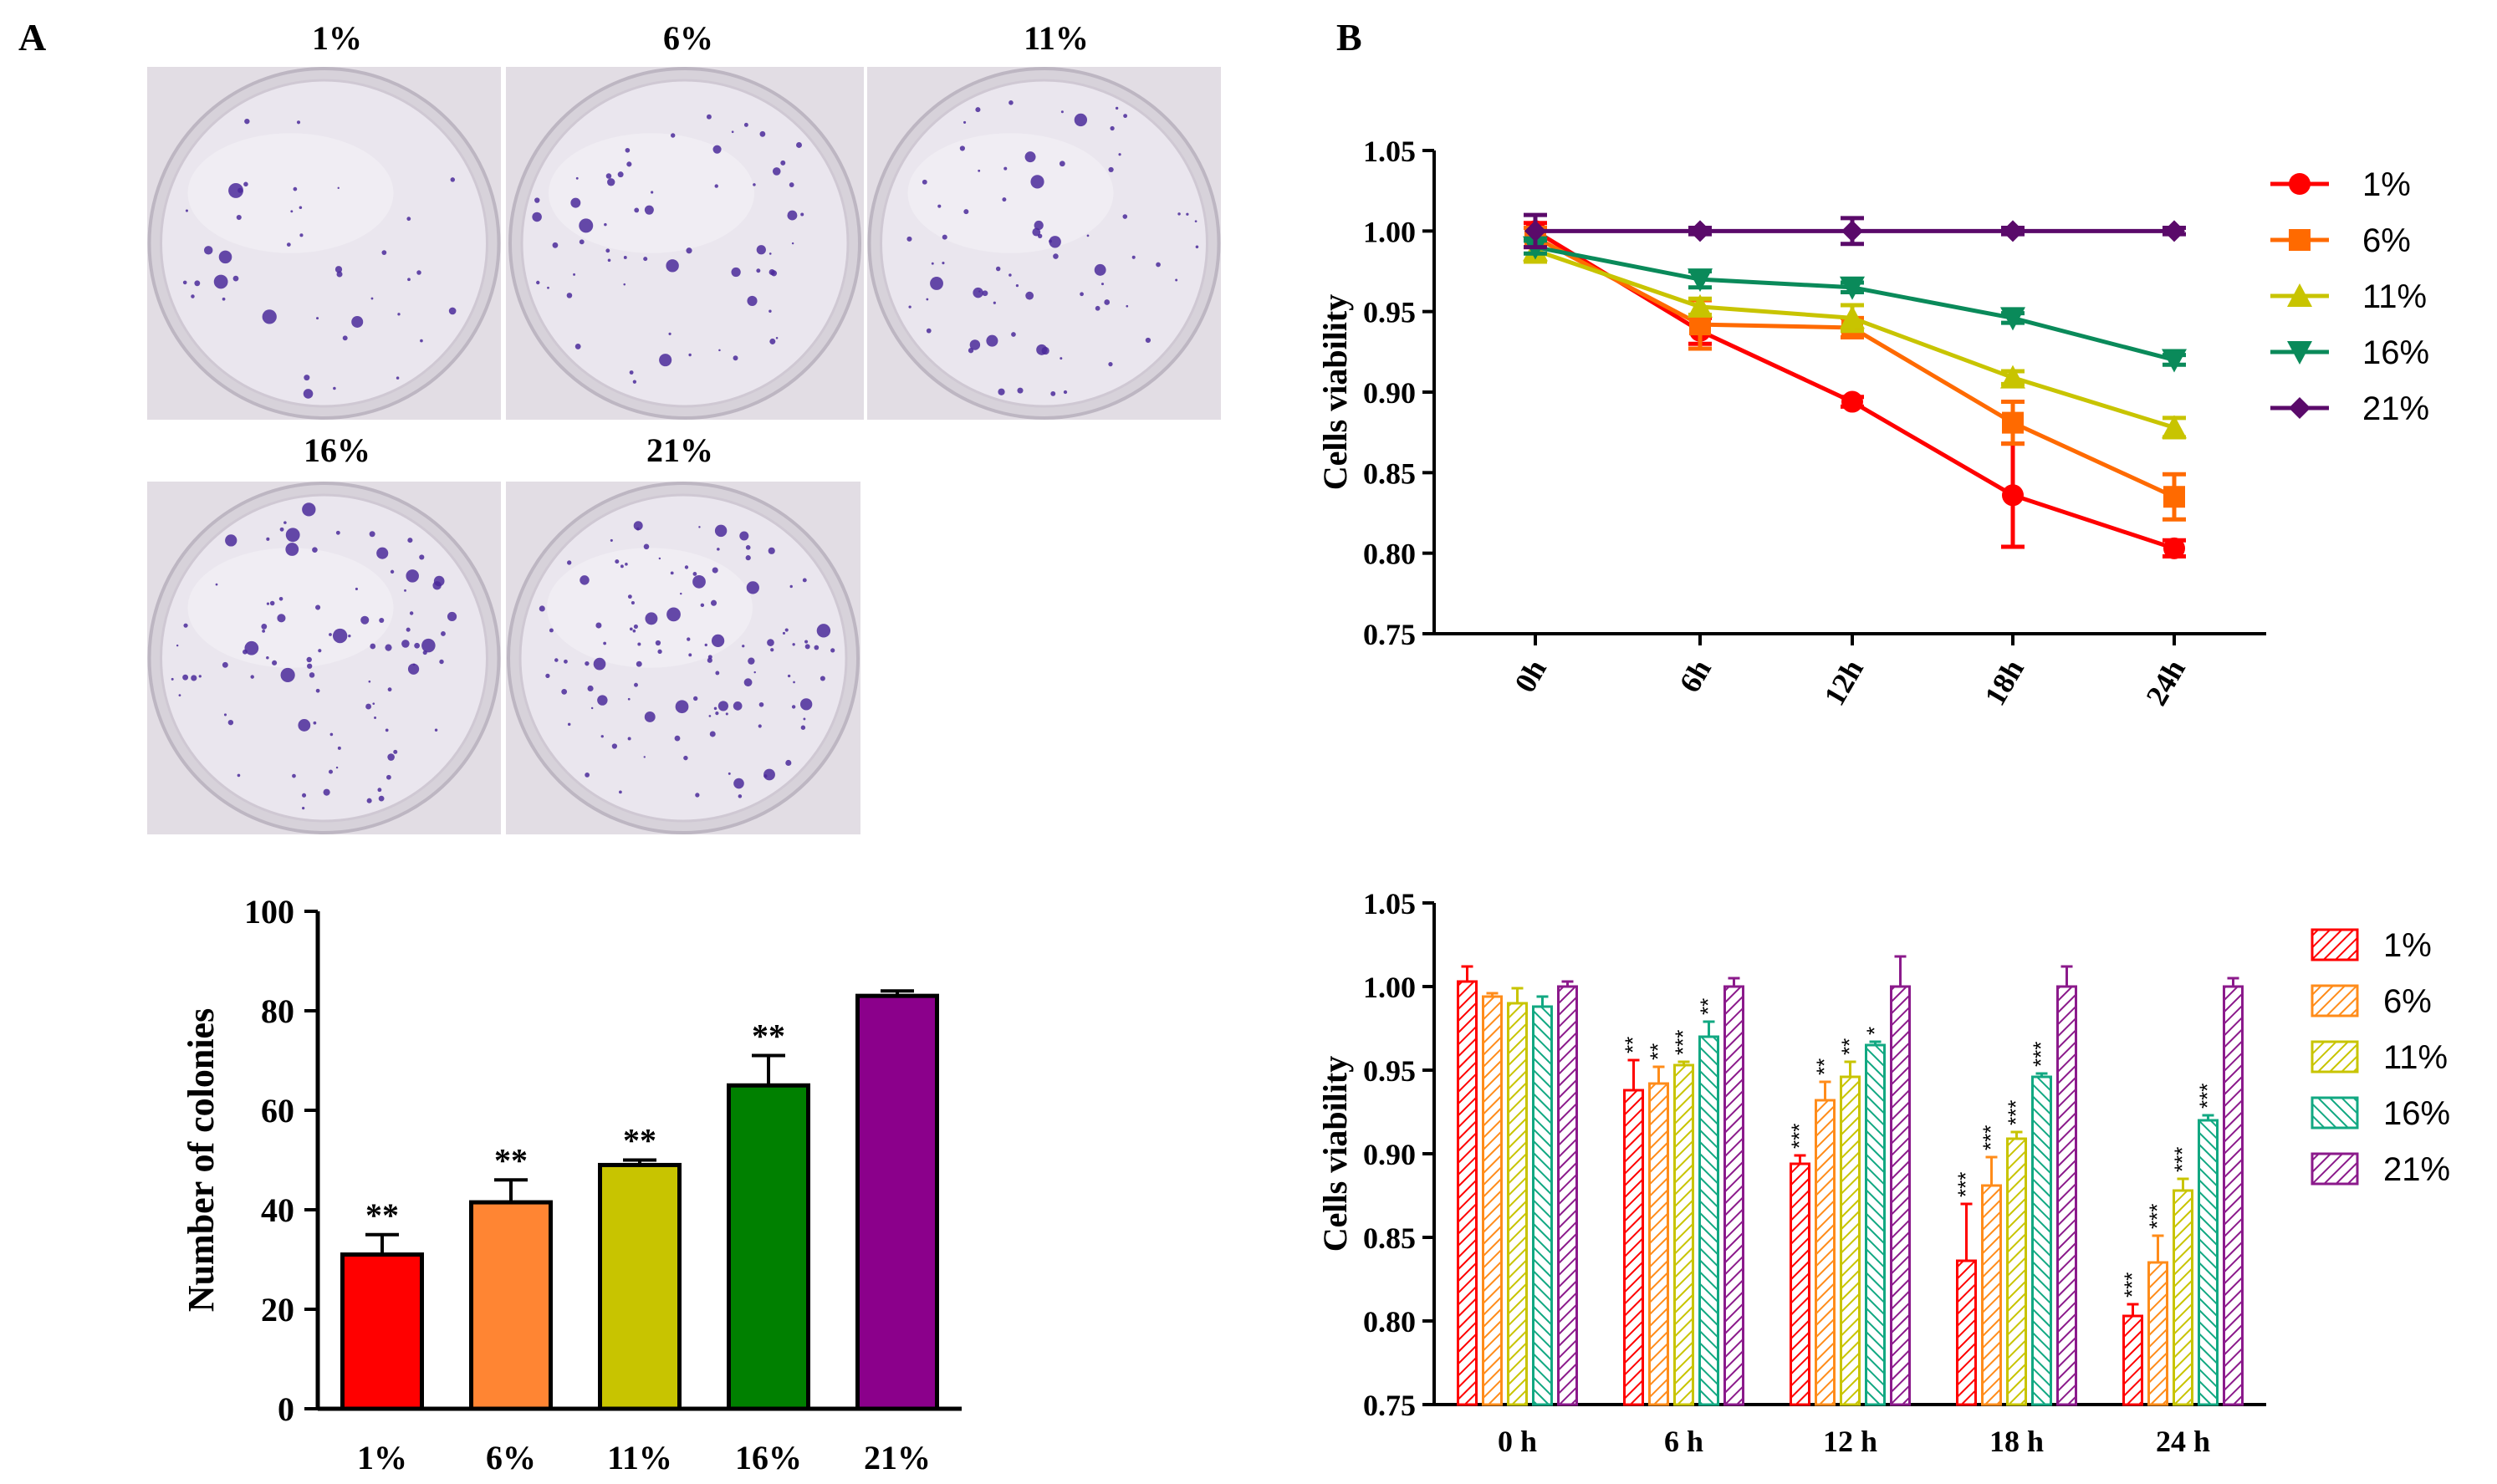  Describe the element at coordinates (1056, 38) in the screenshot. I see `photo-label-3: 11%` at that location.